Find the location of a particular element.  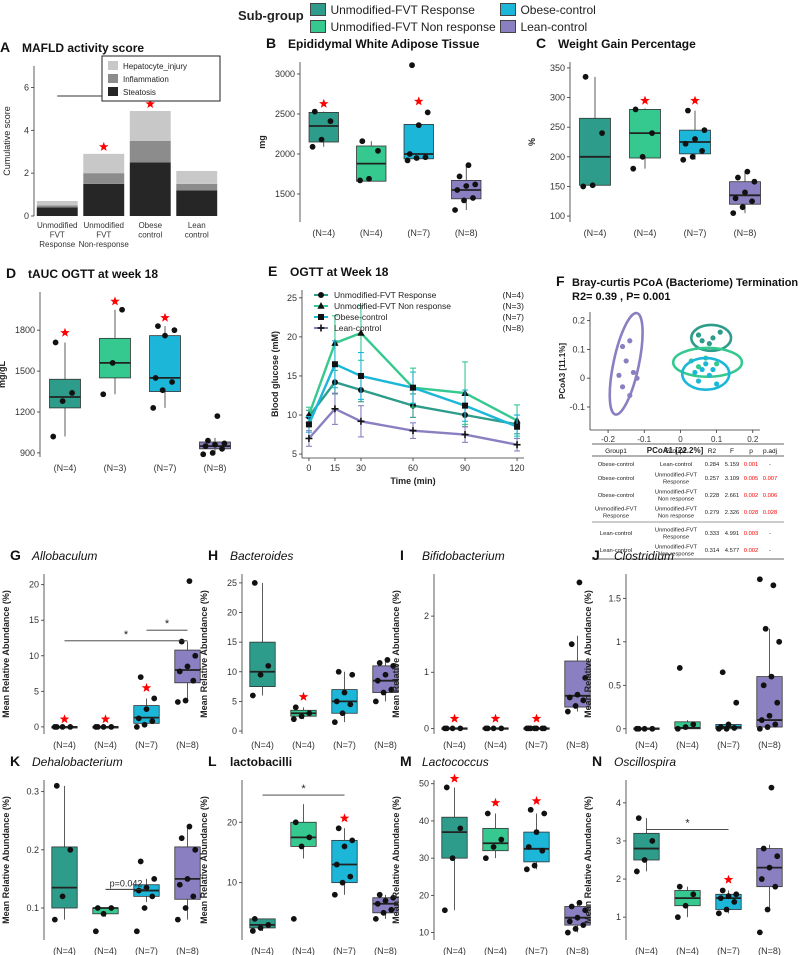

x-tick-label: FVT is located at coordinates (57, 235).